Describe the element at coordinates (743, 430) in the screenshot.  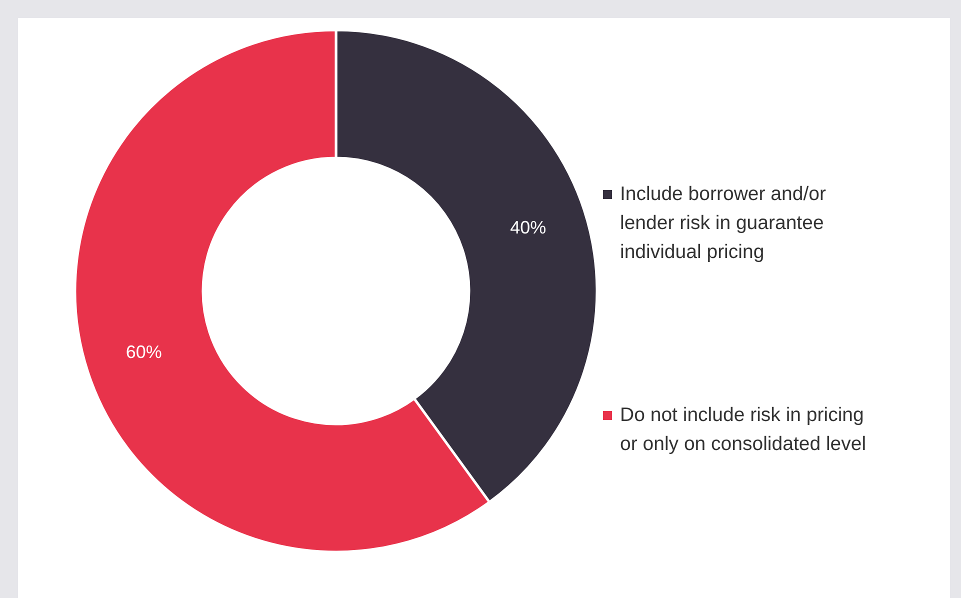
I see `legend-label: Do not include risk in pricing or only on consolidated level` at that location.